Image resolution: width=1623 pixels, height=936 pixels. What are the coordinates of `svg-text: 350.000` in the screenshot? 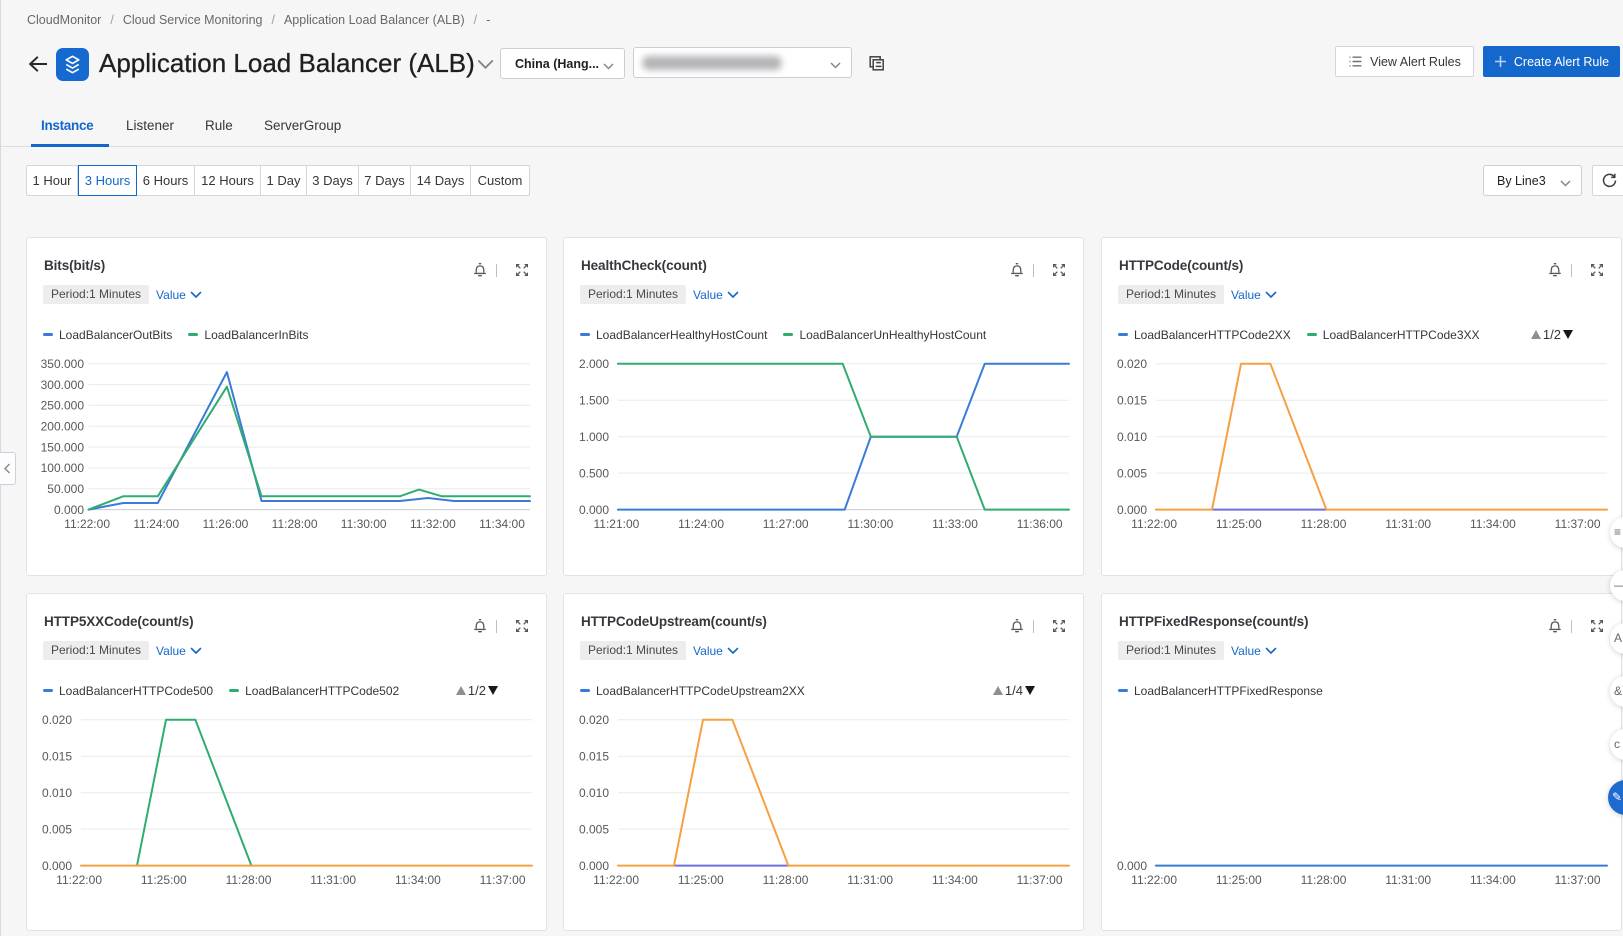 It's located at (63, 364).